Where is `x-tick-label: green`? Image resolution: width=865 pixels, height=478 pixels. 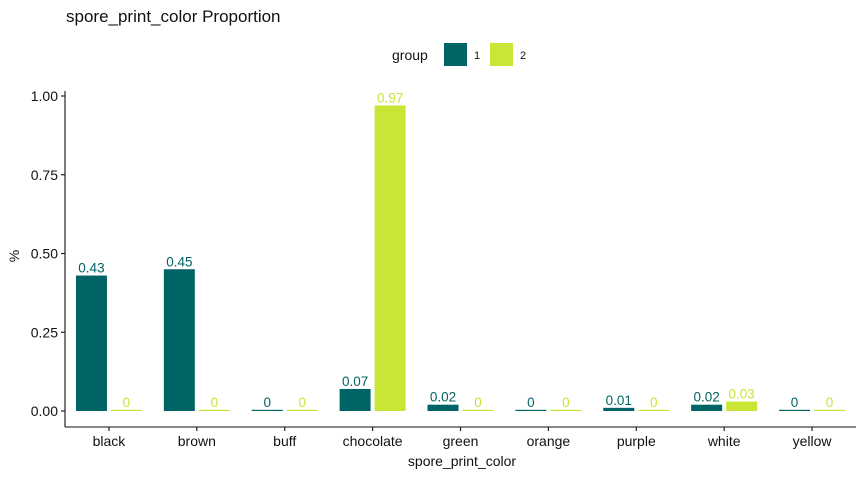
x-tick-label: green is located at coordinates (461, 441).